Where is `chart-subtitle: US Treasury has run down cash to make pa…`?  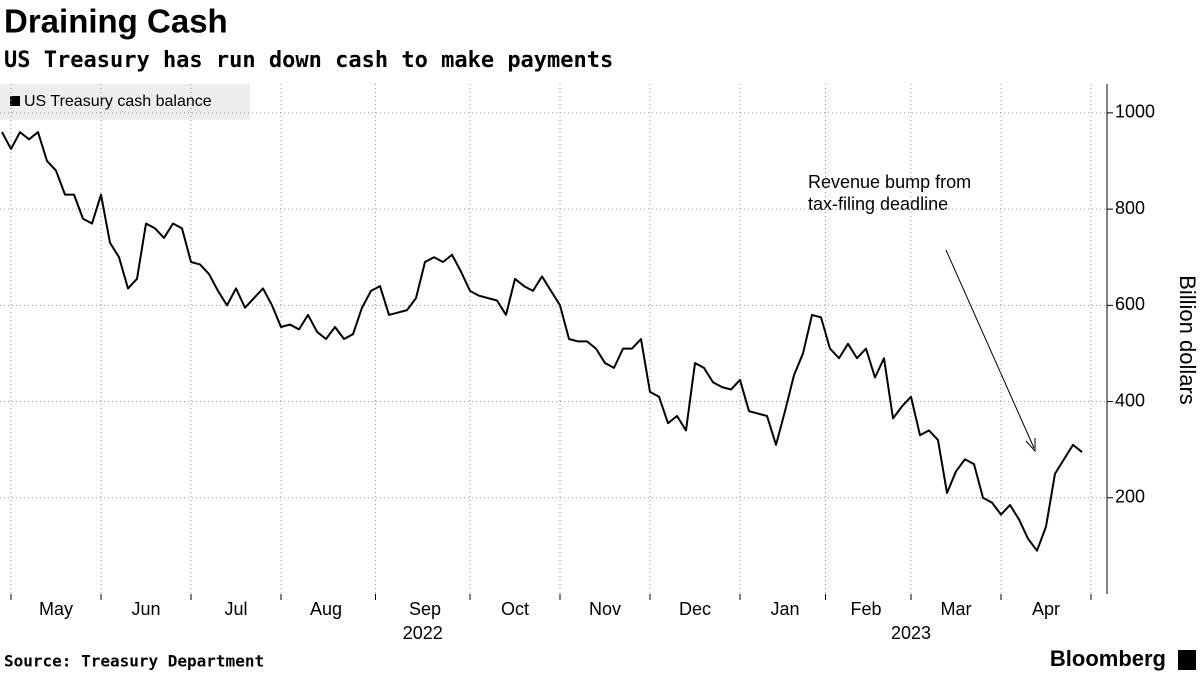
chart-subtitle: US Treasury has run down cash to make pa… is located at coordinates (308, 60).